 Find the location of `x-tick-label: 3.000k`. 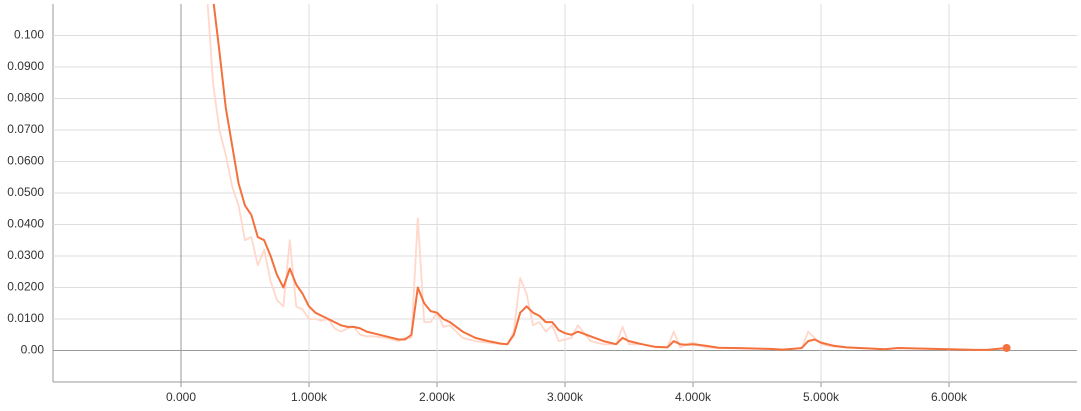

x-tick-label: 3.000k is located at coordinates (565, 397).